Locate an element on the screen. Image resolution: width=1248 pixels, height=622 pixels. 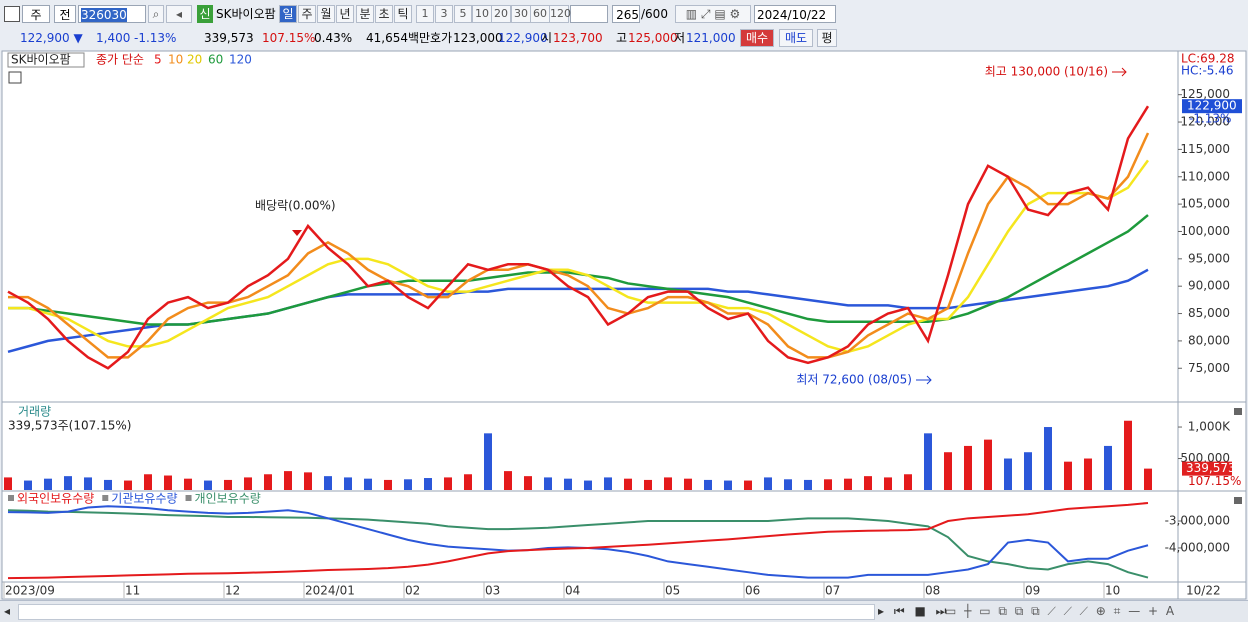
legend-box is located at coordinates (46, 60).